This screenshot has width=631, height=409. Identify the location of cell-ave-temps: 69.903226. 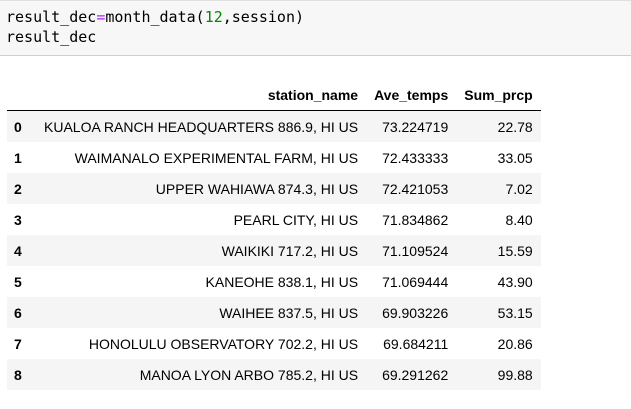
(415, 312).